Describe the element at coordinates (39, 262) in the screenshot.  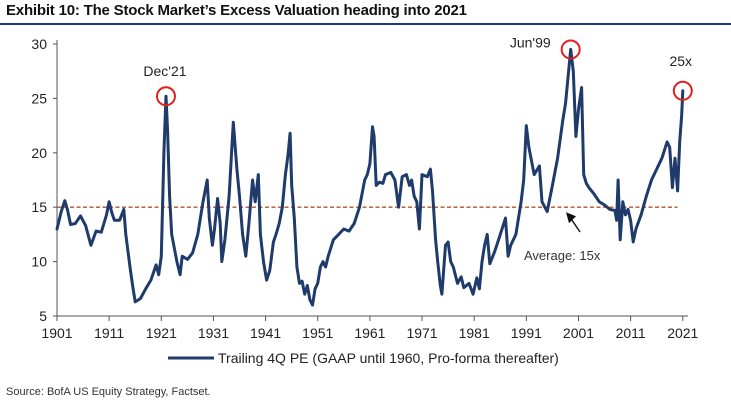
I see `y-tick-label: 10` at that location.